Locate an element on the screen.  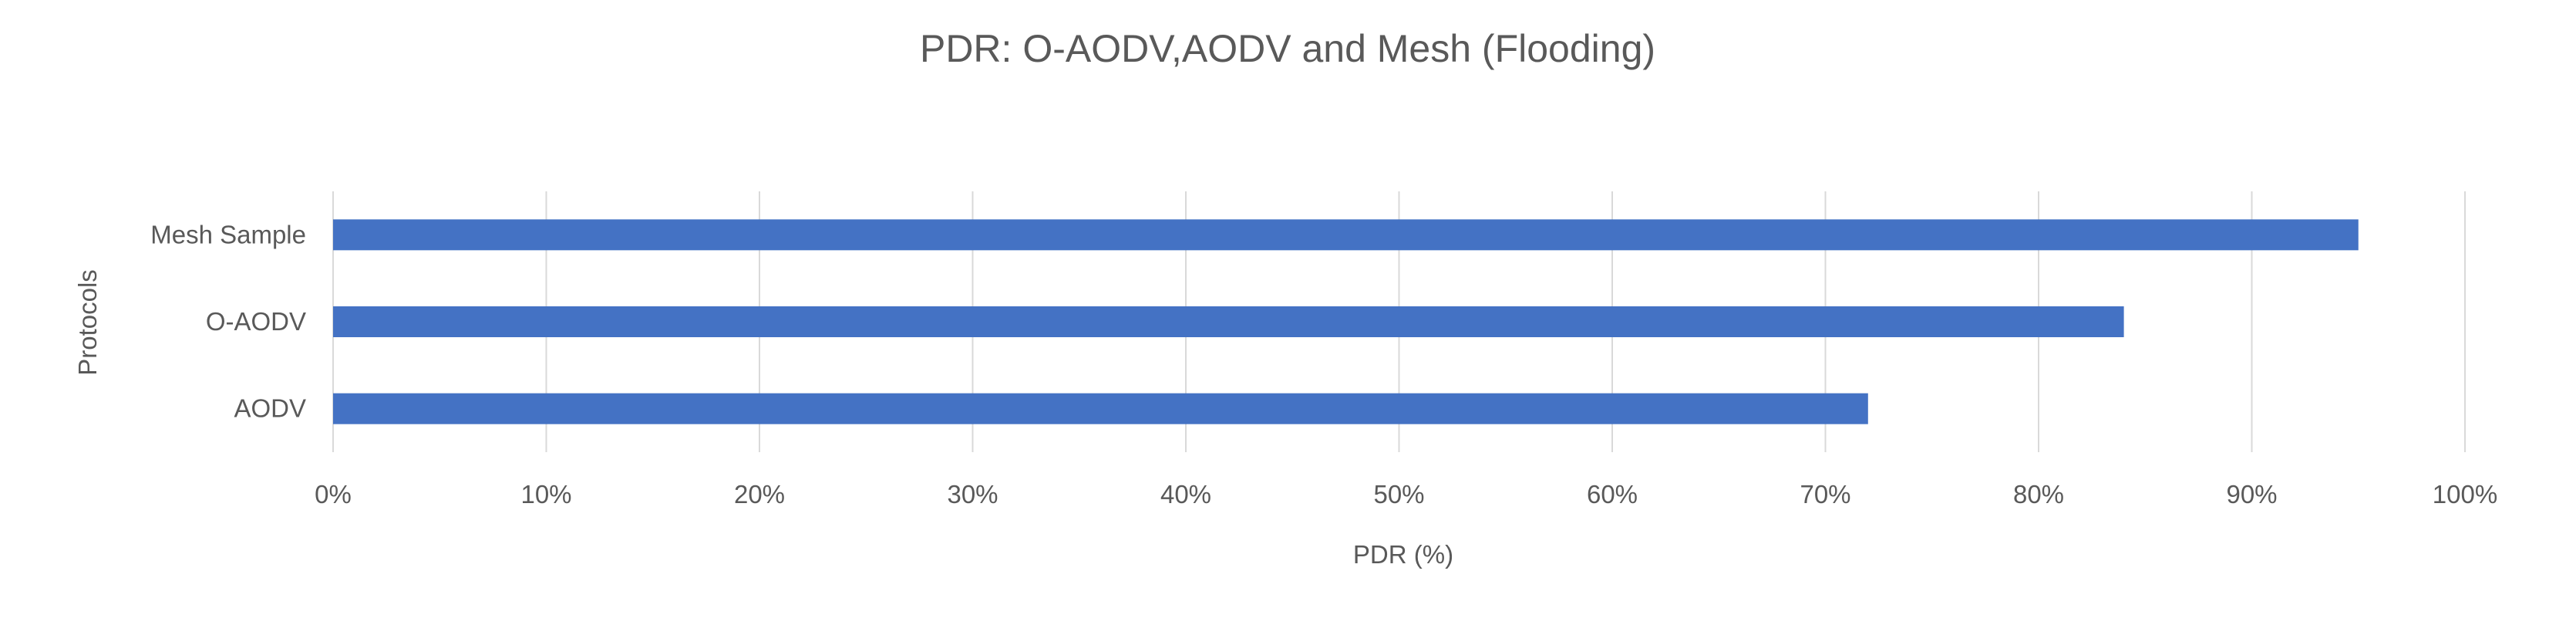
x-tick-label: 30% is located at coordinates (972, 494).